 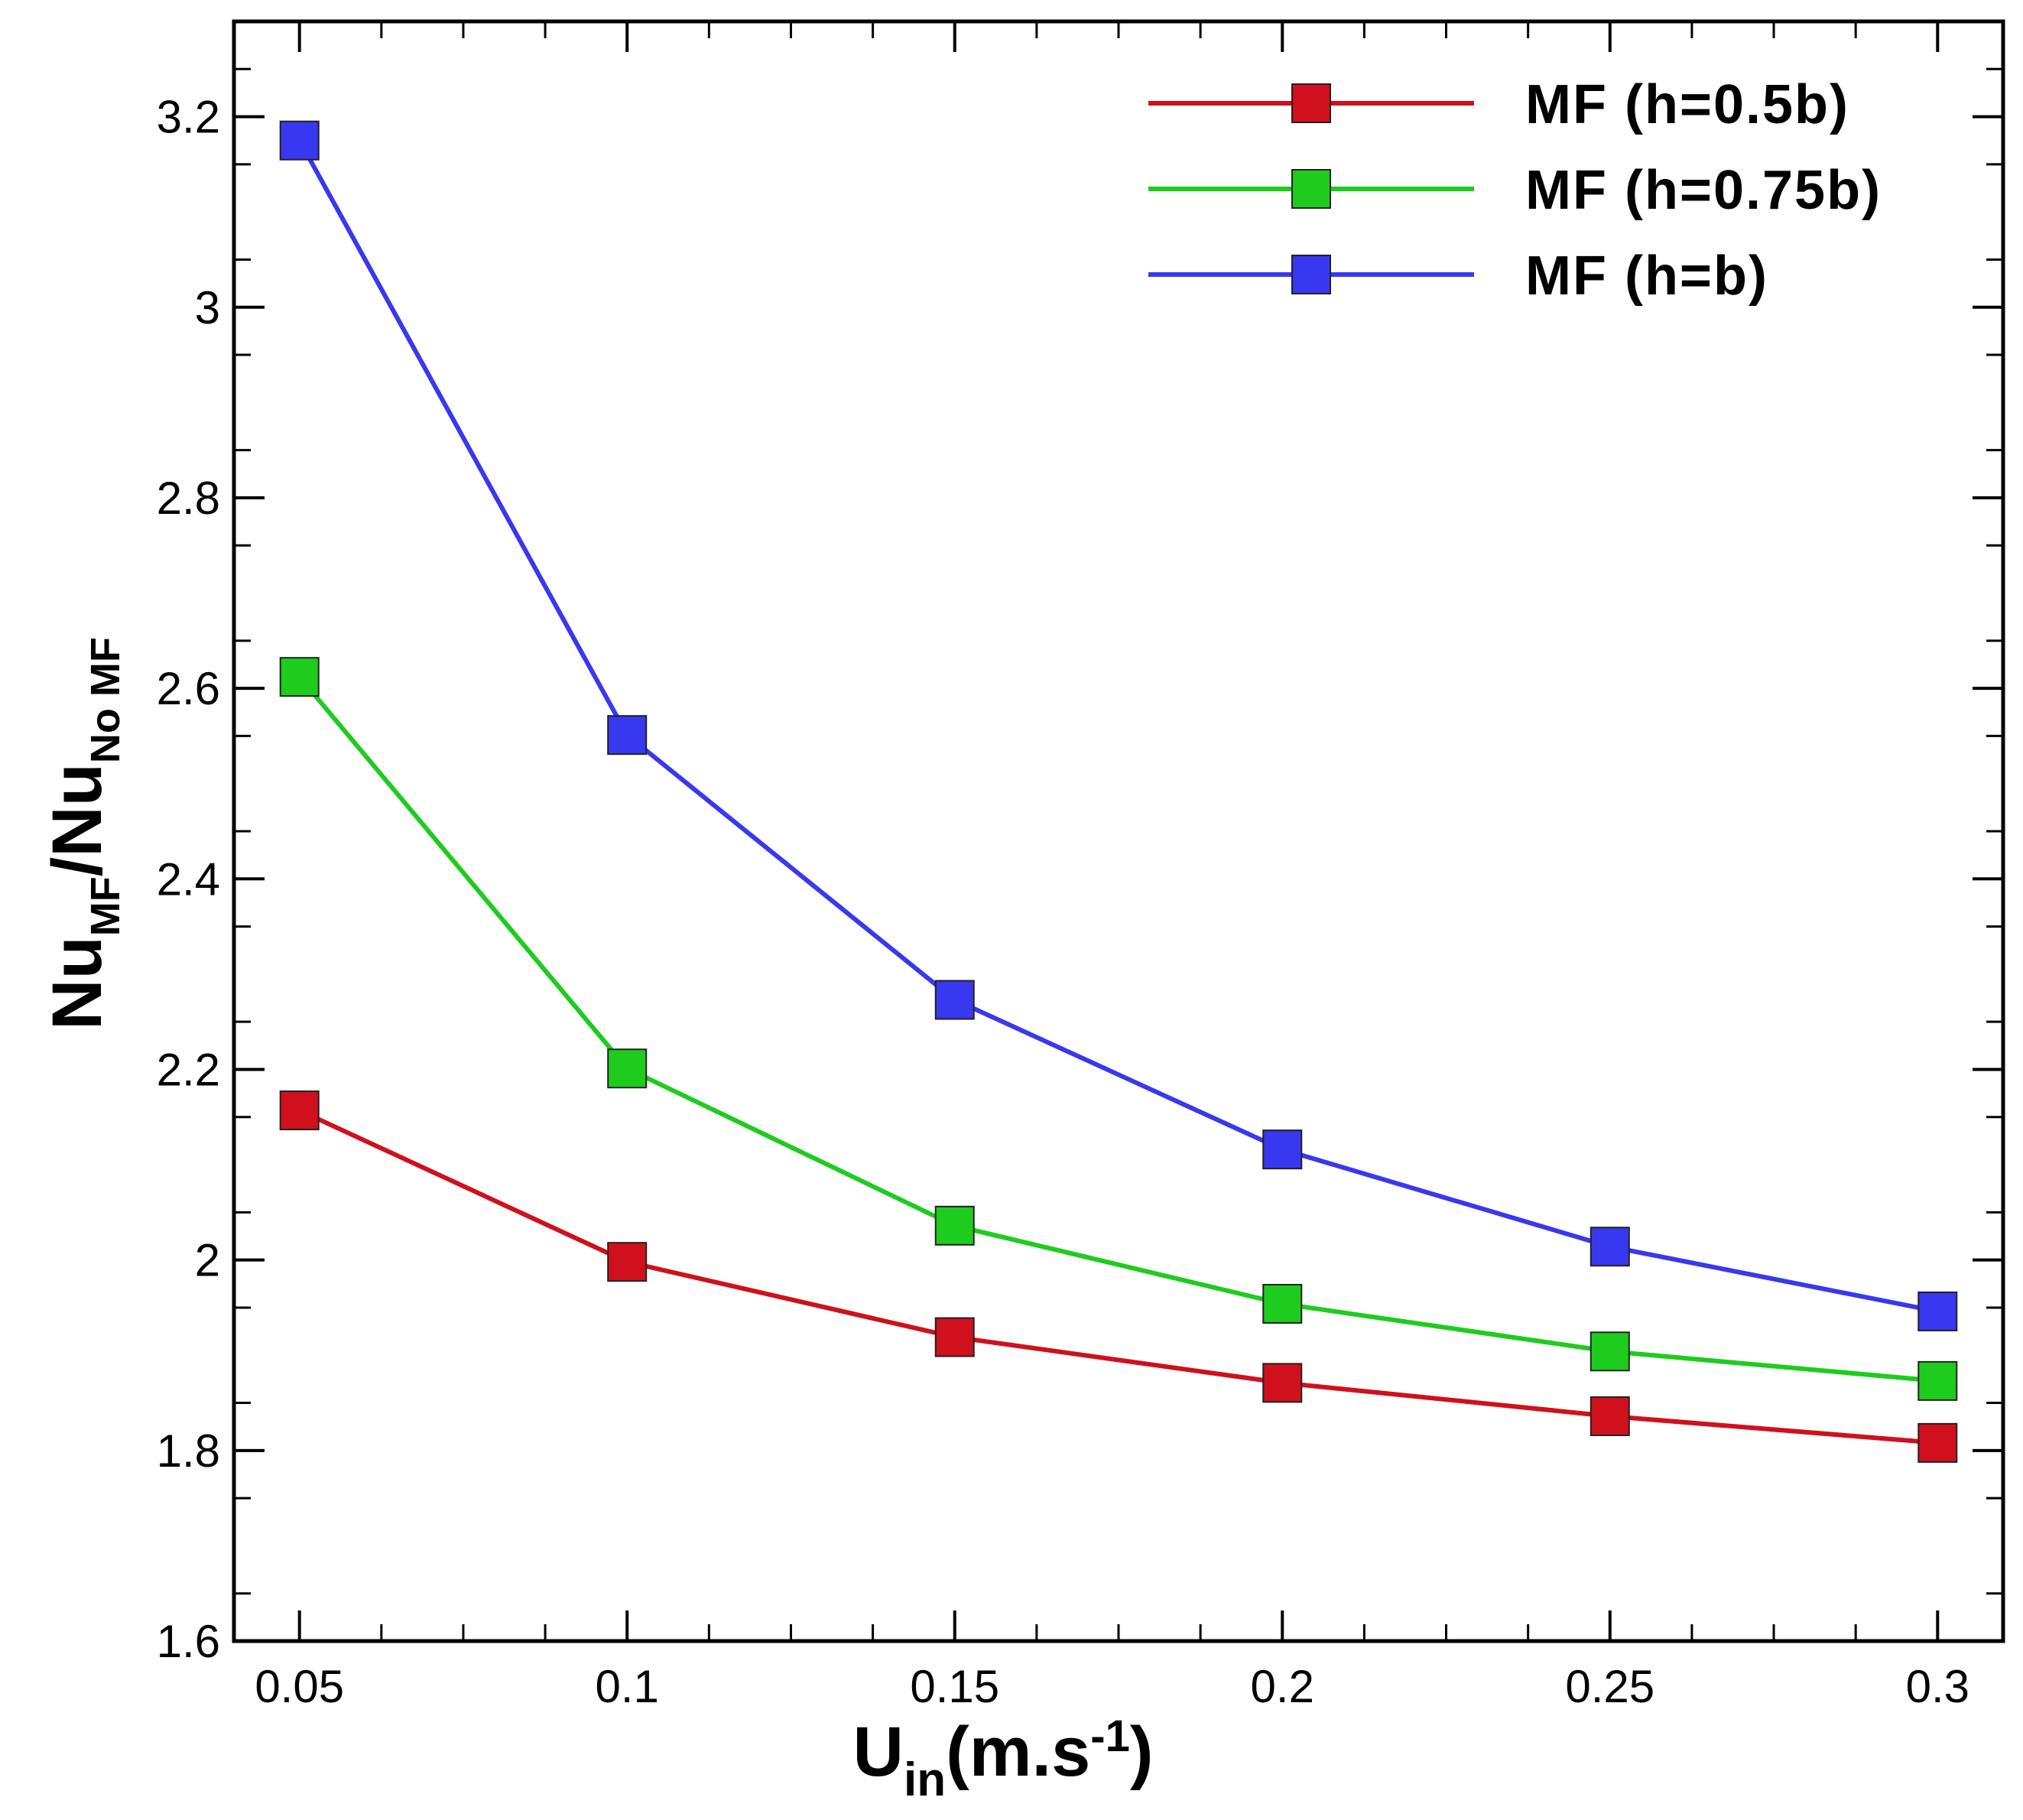 I want to click on x-axis-title-main: U, so click(x=878, y=1752).